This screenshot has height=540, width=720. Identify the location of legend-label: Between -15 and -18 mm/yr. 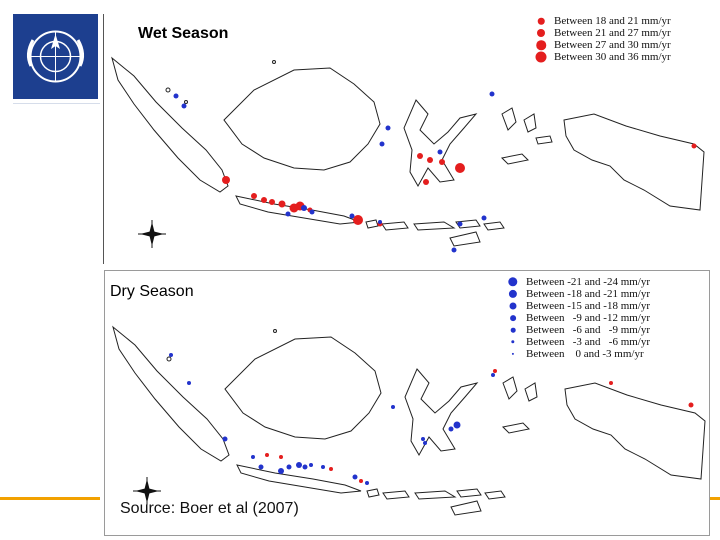
(588, 306).